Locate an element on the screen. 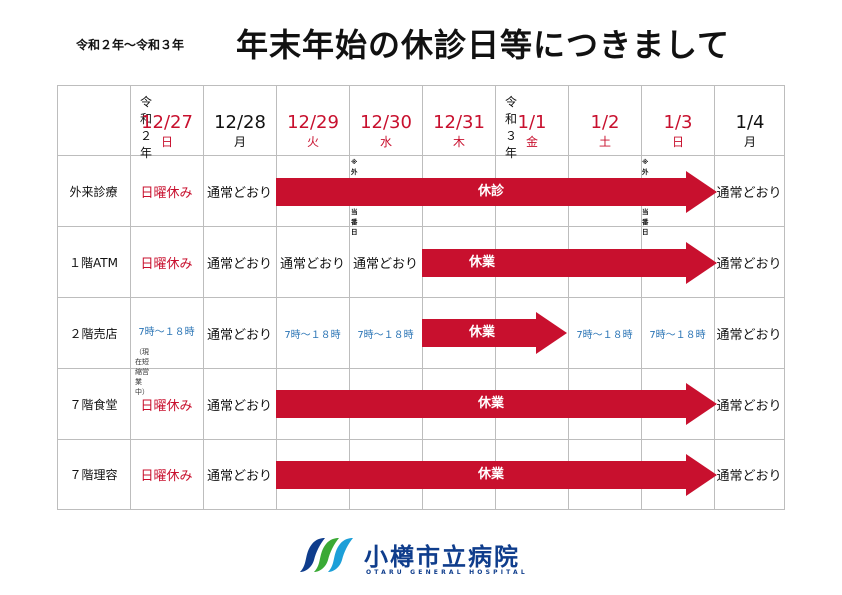 Image resolution: width=842 pixels, height=595 pixels. date-column-1230: 12/30 水 is located at coordinates (386, 131).